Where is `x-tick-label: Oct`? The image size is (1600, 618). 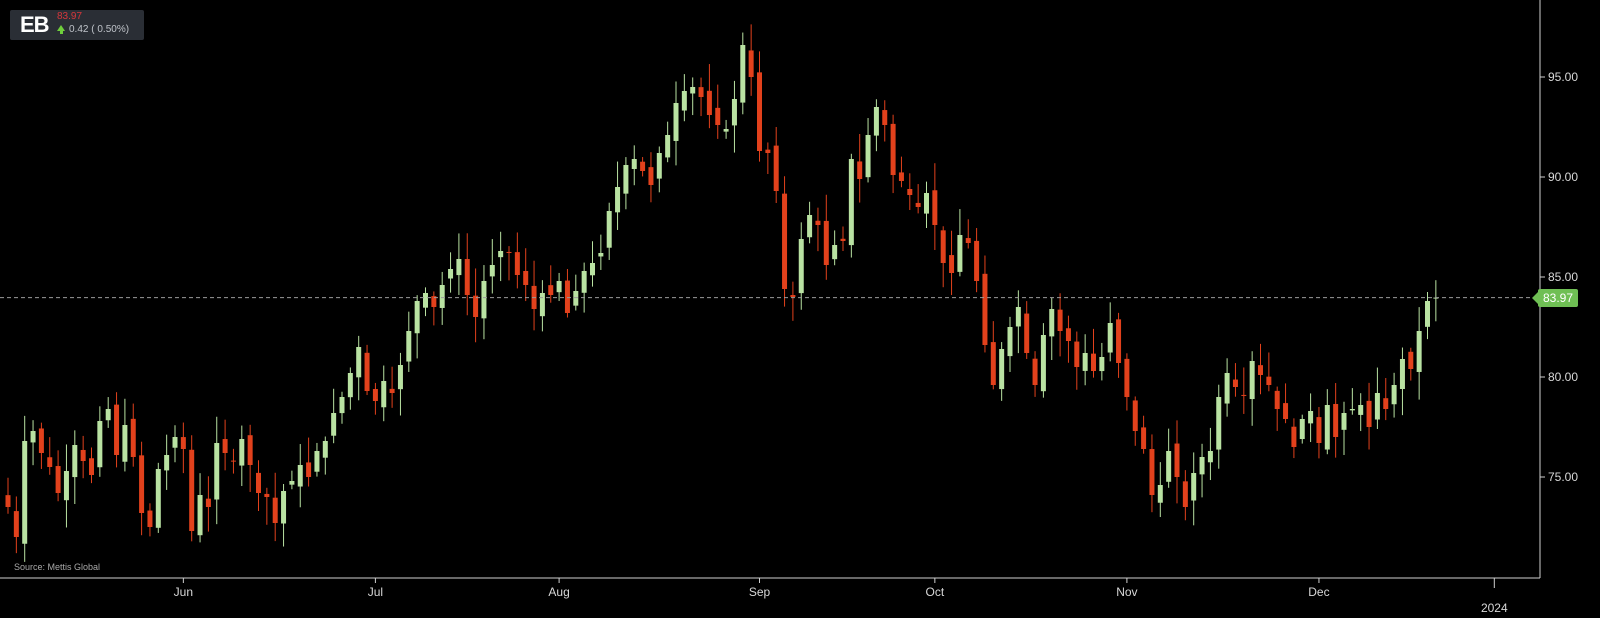
x-tick-label: Oct is located at coordinates (935, 592).